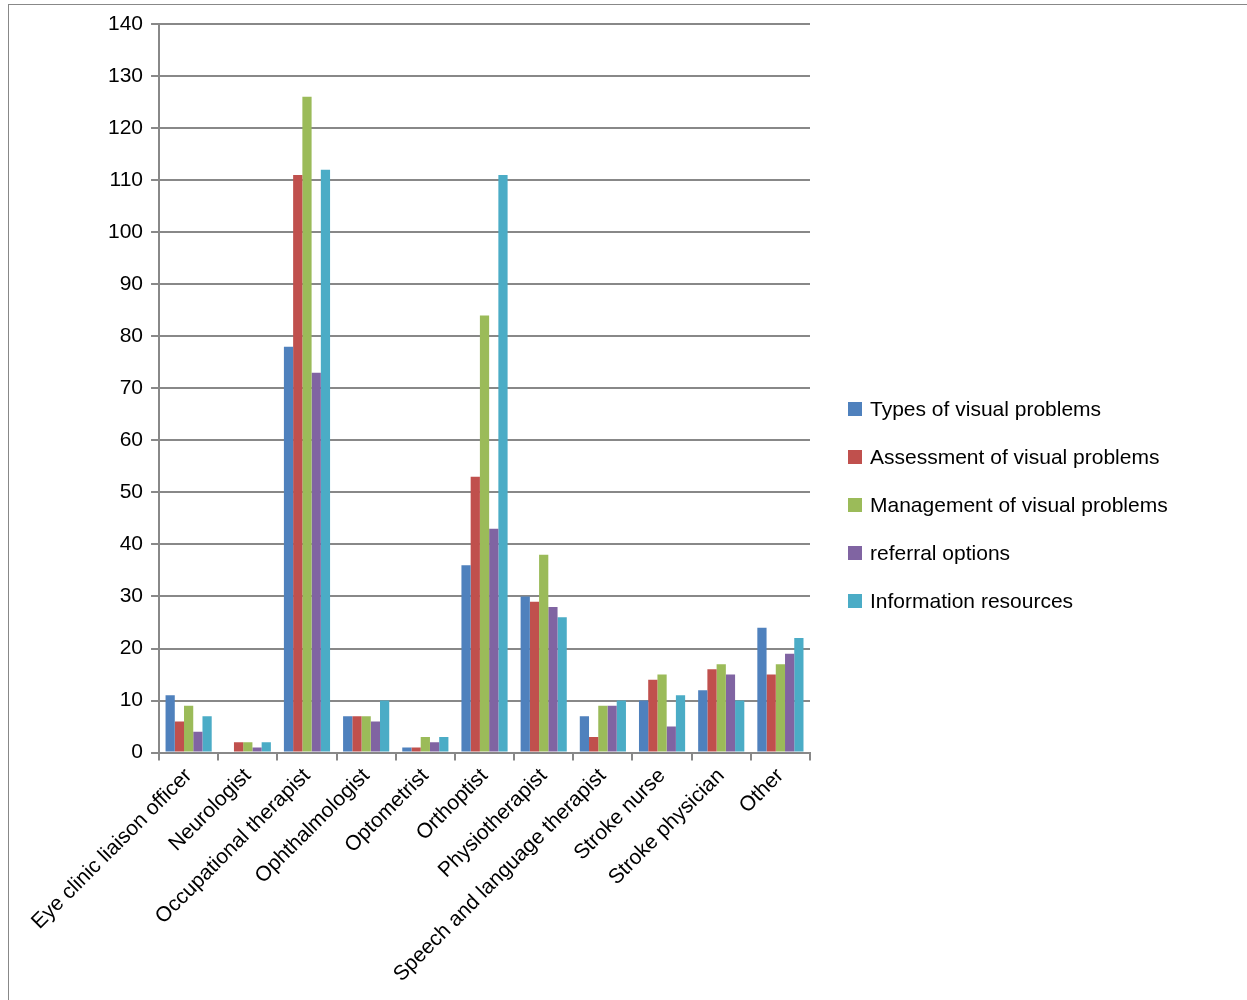  Describe the element at coordinates (131, 647) in the screenshot. I see `y-tick-label: 20` at that location.